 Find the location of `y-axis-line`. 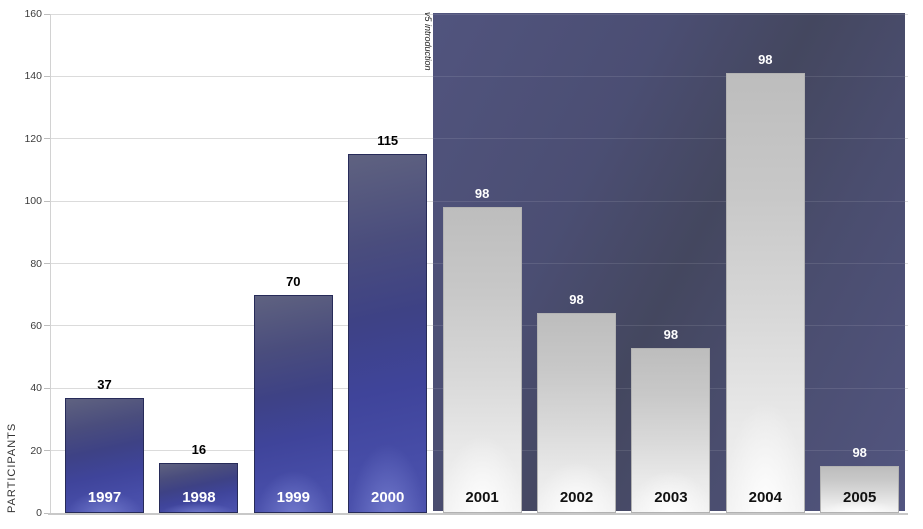

y-axis-line is located at coordinates (50, 263).